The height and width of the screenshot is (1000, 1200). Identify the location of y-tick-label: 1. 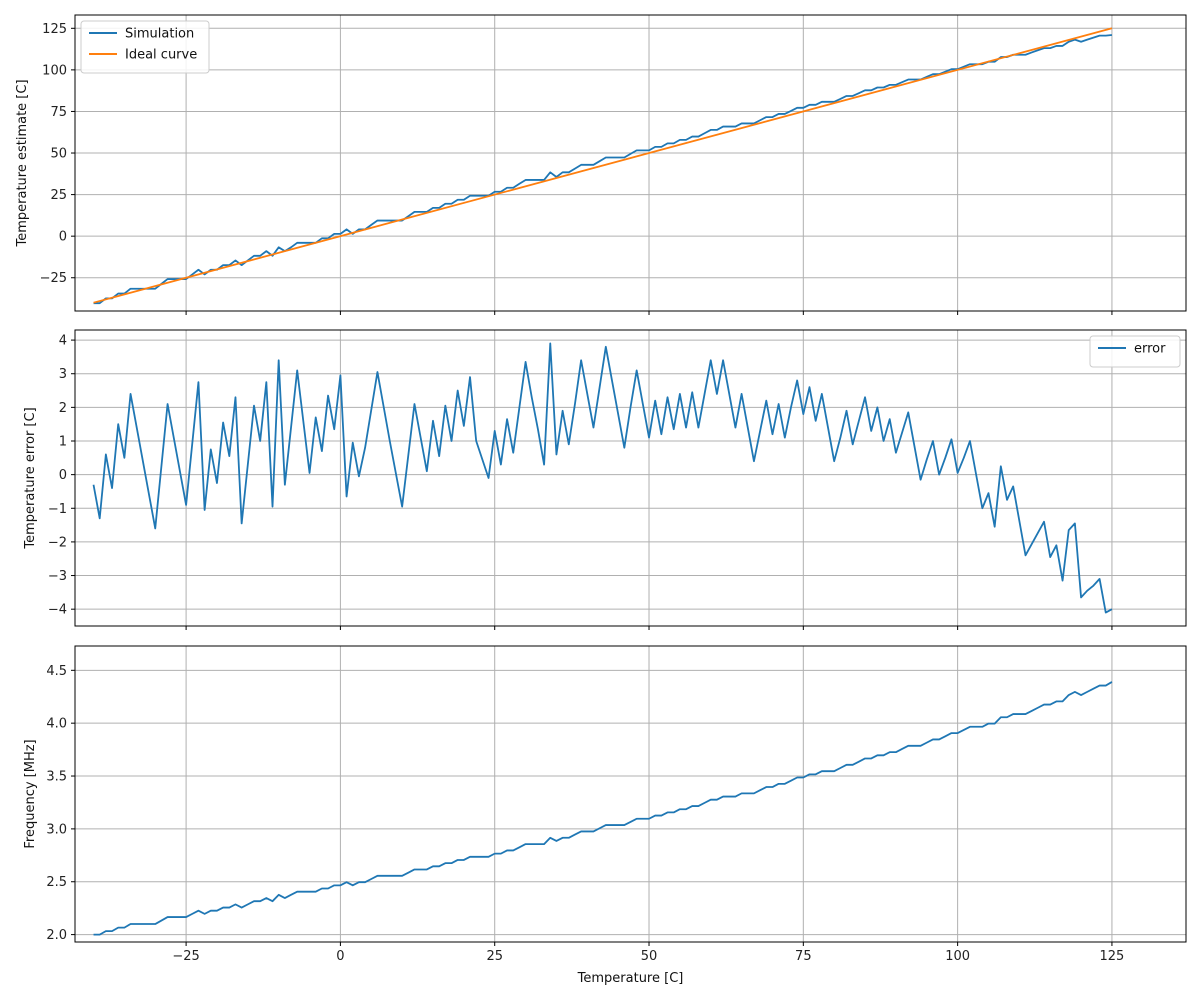
(63, 442).